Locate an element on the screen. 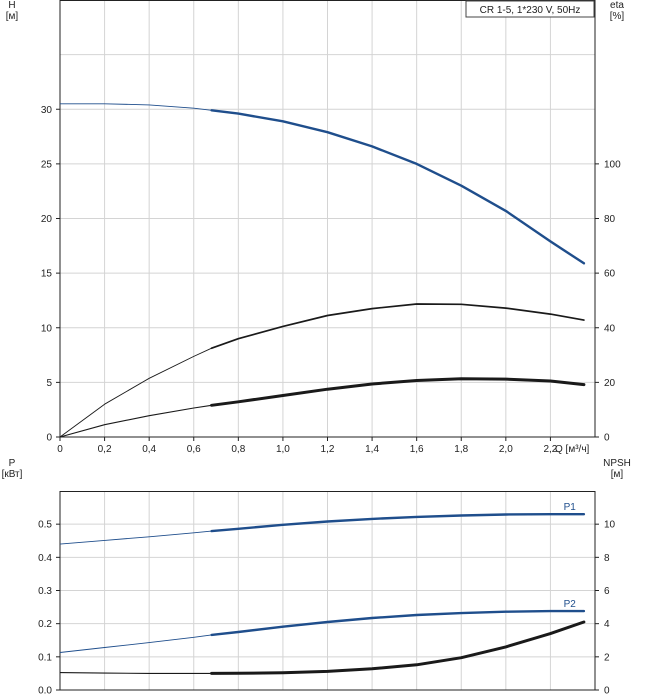 This screenshot has height=700, width=658. series-p2: P2 is located at coordinates (322, 626).